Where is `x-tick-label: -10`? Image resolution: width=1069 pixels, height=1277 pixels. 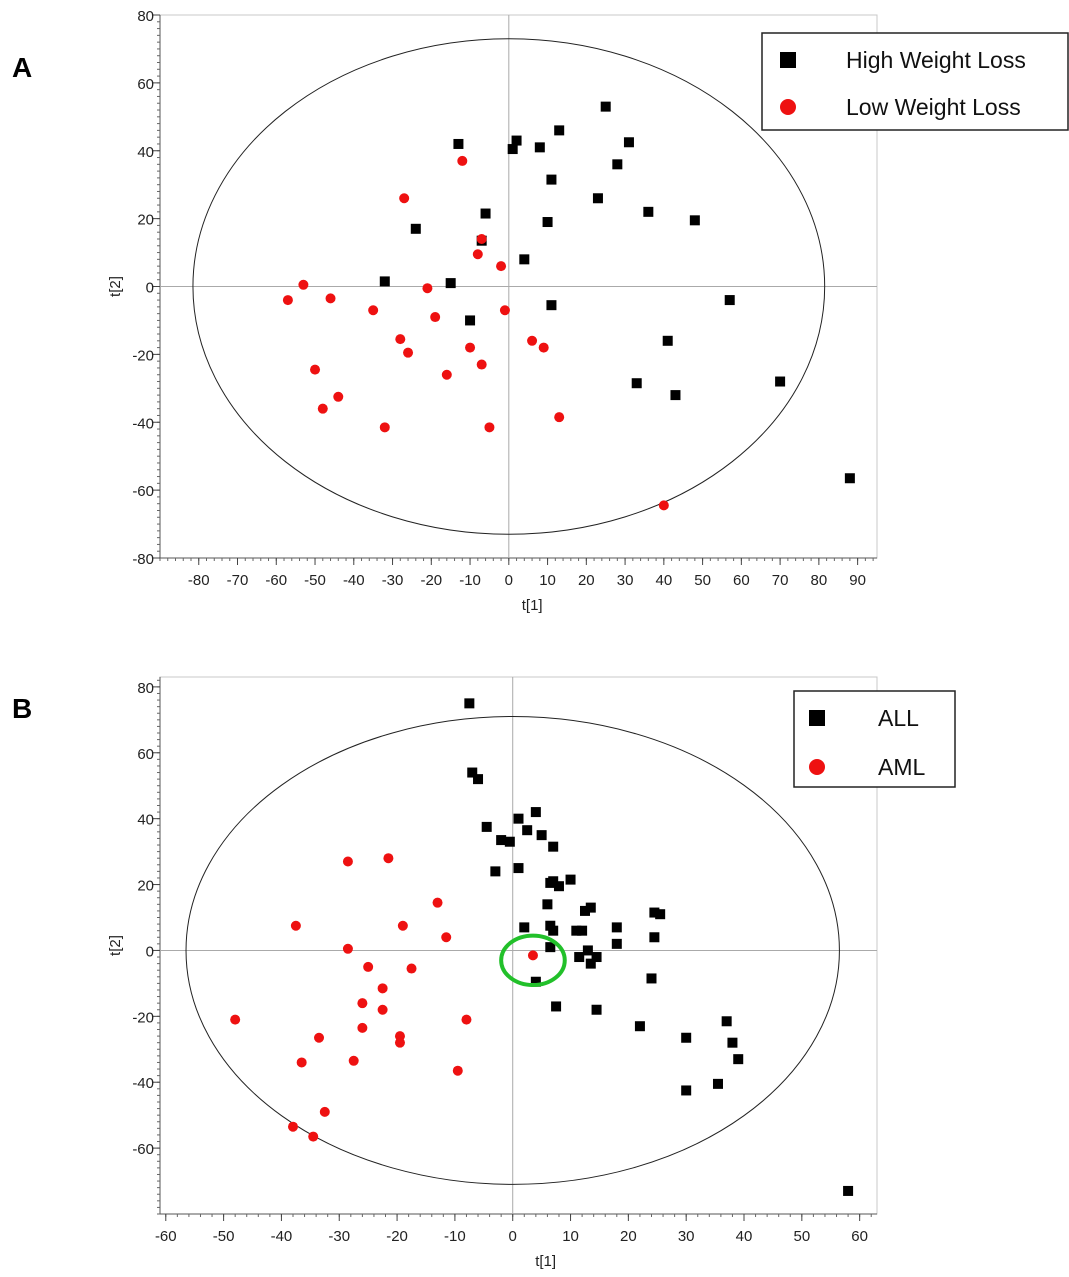 x-tick-label: -10 is located at coordinates (455, 1236).